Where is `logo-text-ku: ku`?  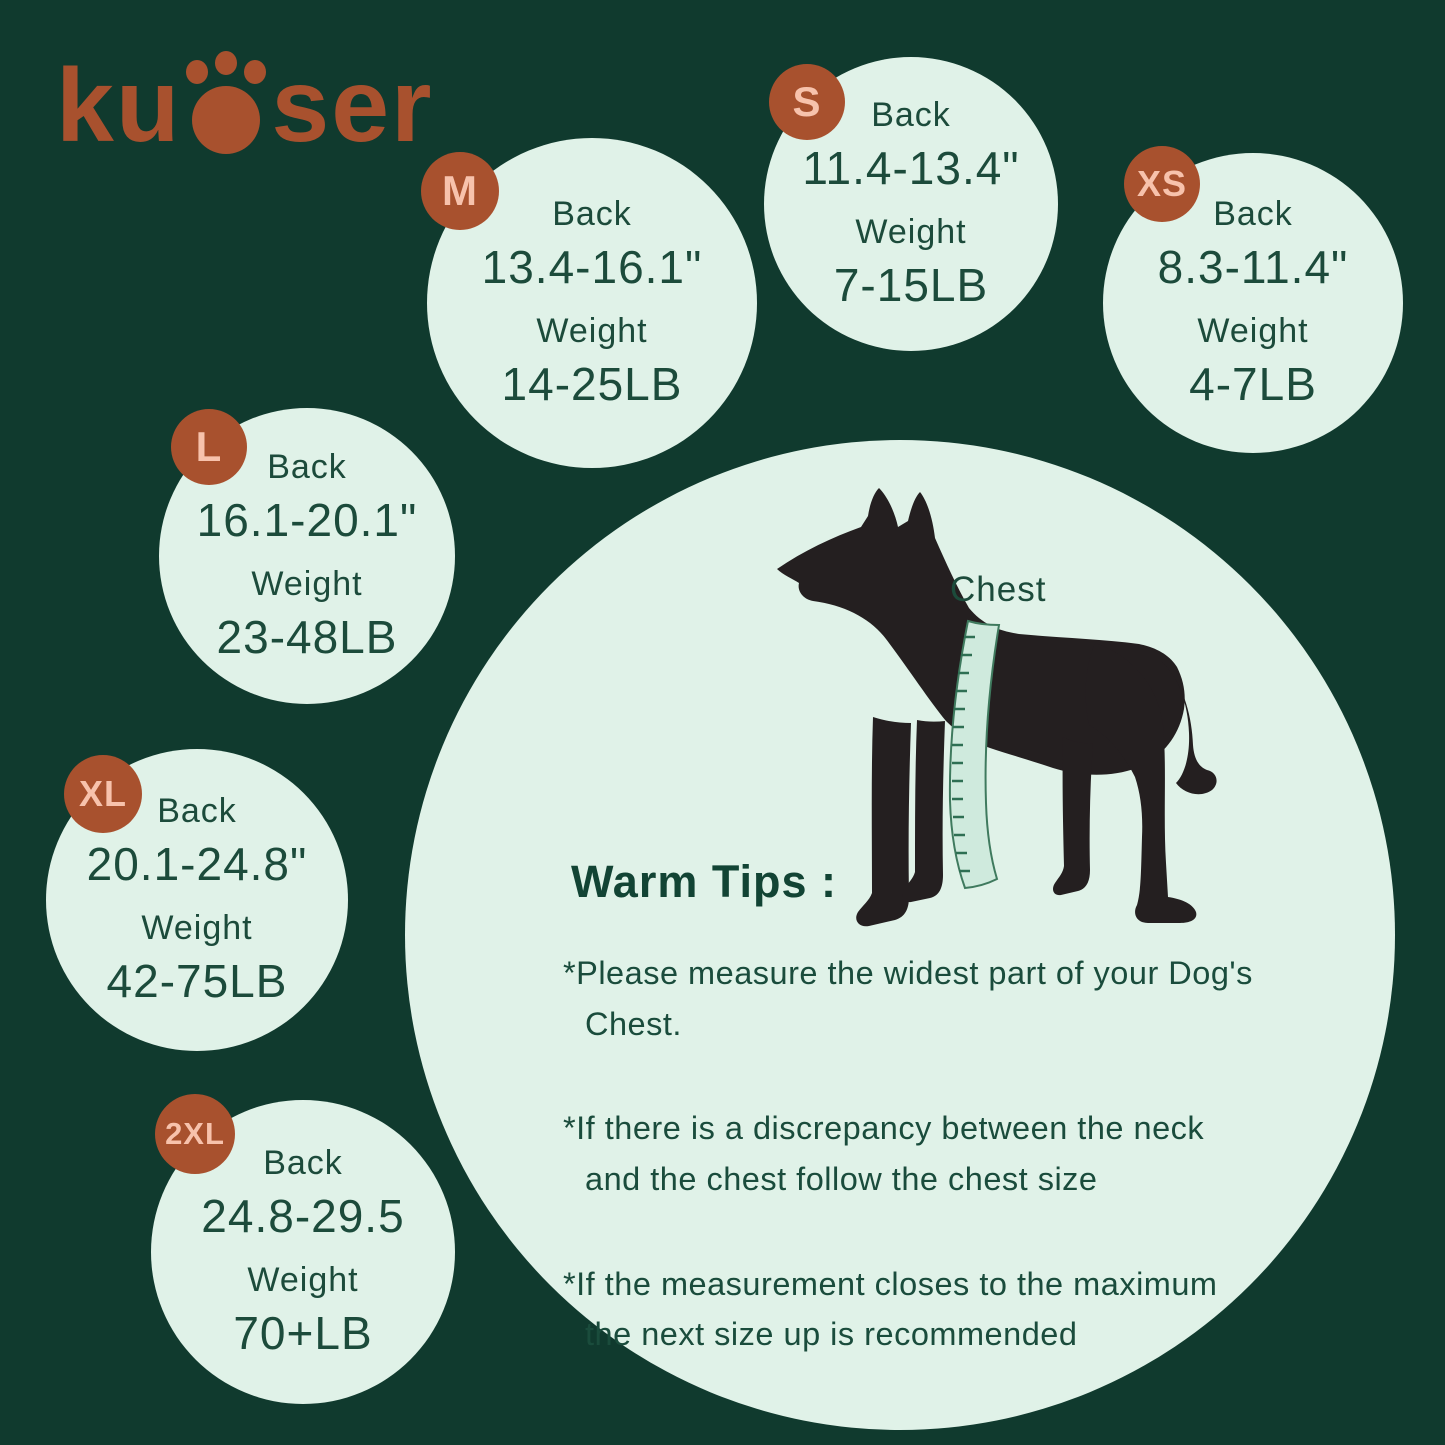
logo-text-ku: ku is located at coordinates (119, 106).